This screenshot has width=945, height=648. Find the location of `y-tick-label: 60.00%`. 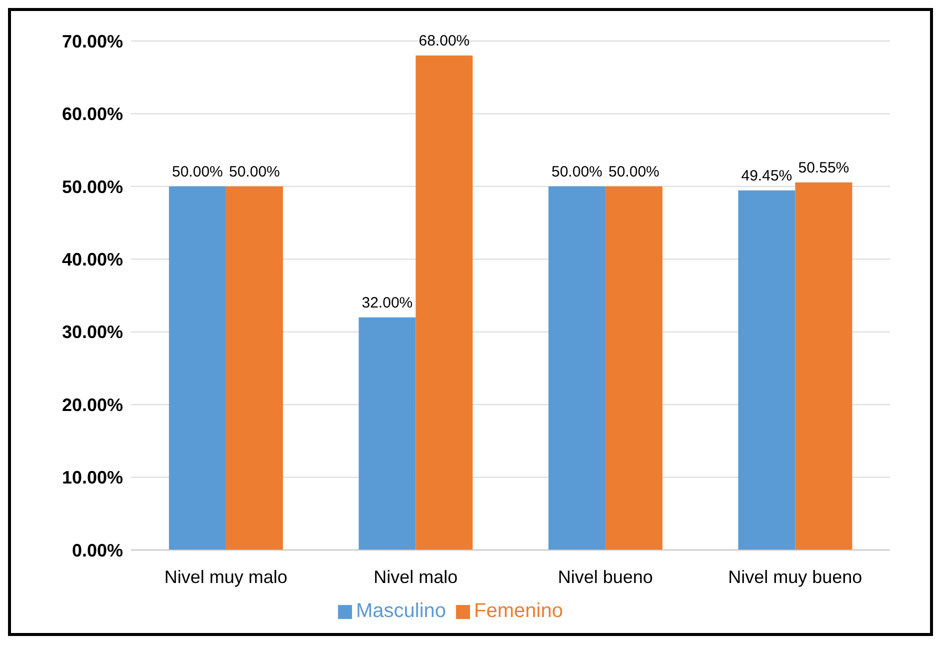

y-tick-label: 60.00% is located at coordinates (92, 114).